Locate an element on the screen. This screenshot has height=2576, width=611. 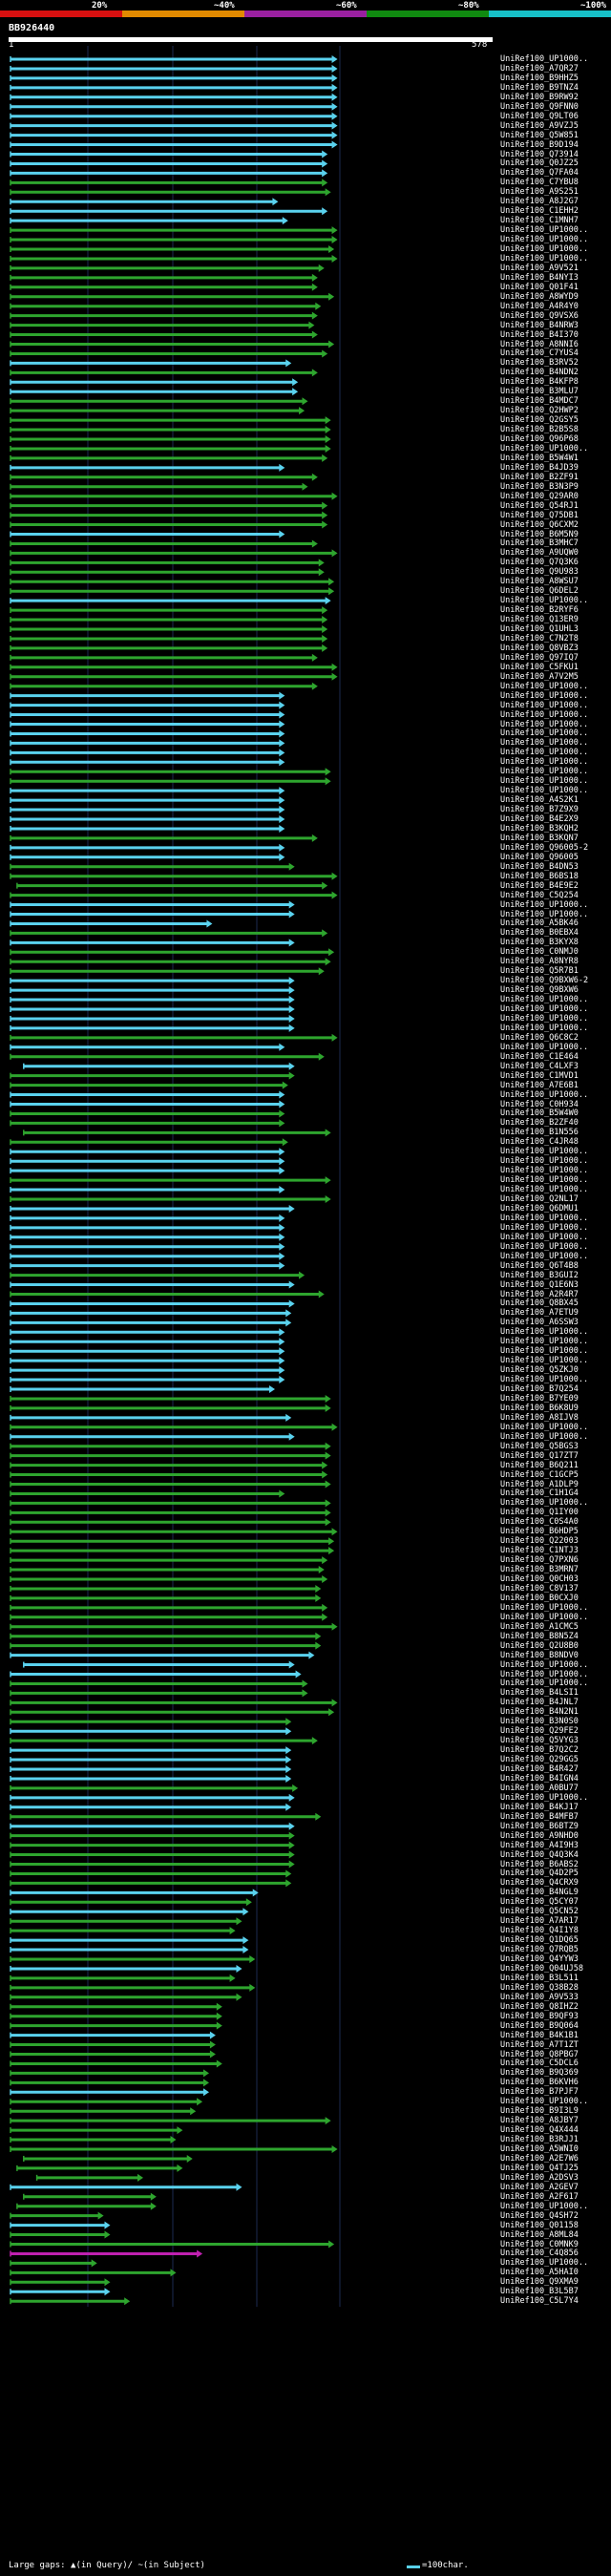
hit-label: UniRef100_Q54RJ1 is located at coordinates (539, 505).